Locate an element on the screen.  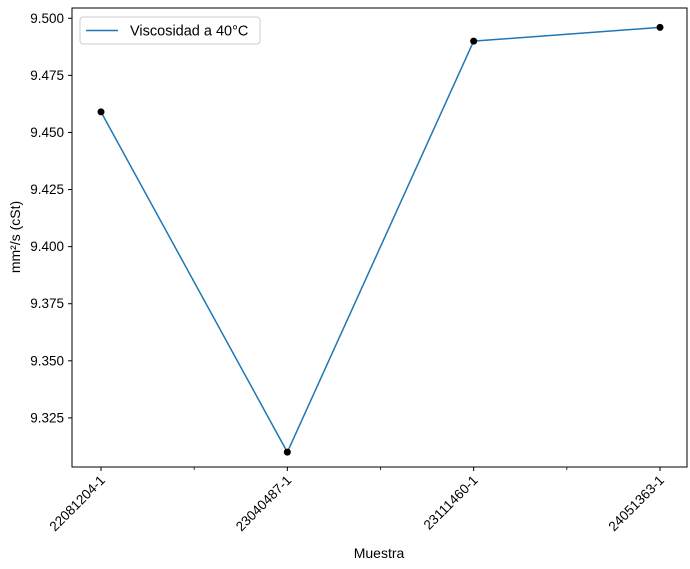
y-axis-label: mm²/s (cSt) is located at coordinates (15, 237).